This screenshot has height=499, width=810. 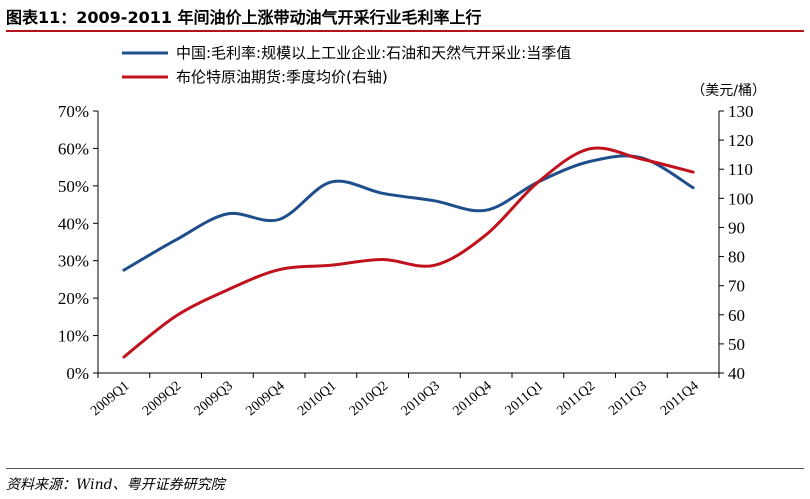 What do you see at coordinates (73, 336) in the screenshot?
I see `left-tick-label: 10%` at bounding box center [73, 336].